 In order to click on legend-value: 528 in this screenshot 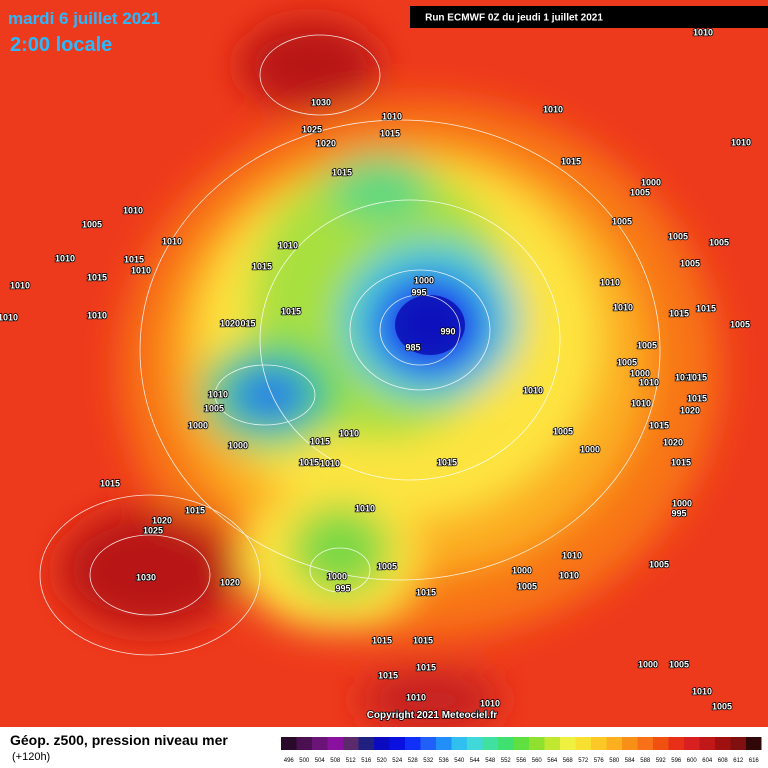, I will do `click(413, 761)`.